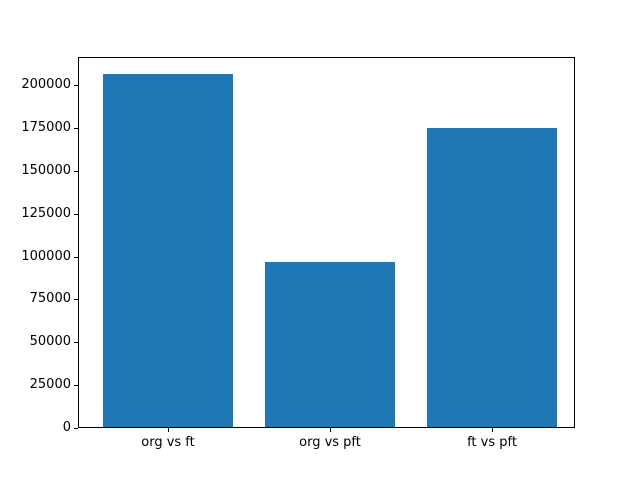 This screenshot has width=640, height=480. What do you see at coordinates (50, 298) in the screenshot?
I see `y-tick-label: 75000` at bounding box center [50, 298].